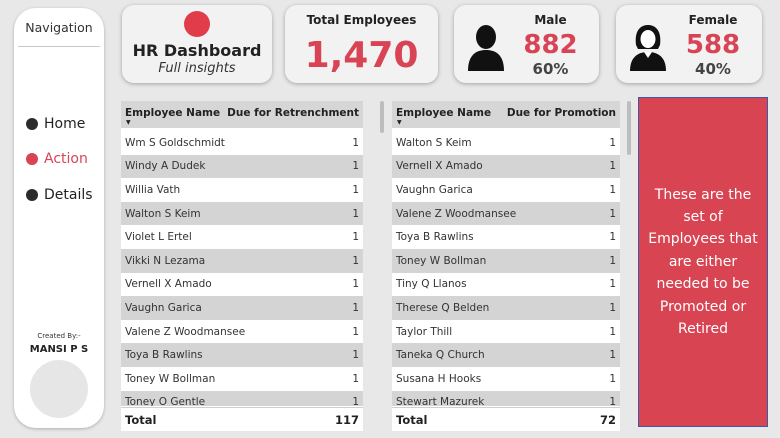  Describe the element at coordinates (506, 355) in the screenshot. I see `table-row: Taneka Q Church 1` at that location.